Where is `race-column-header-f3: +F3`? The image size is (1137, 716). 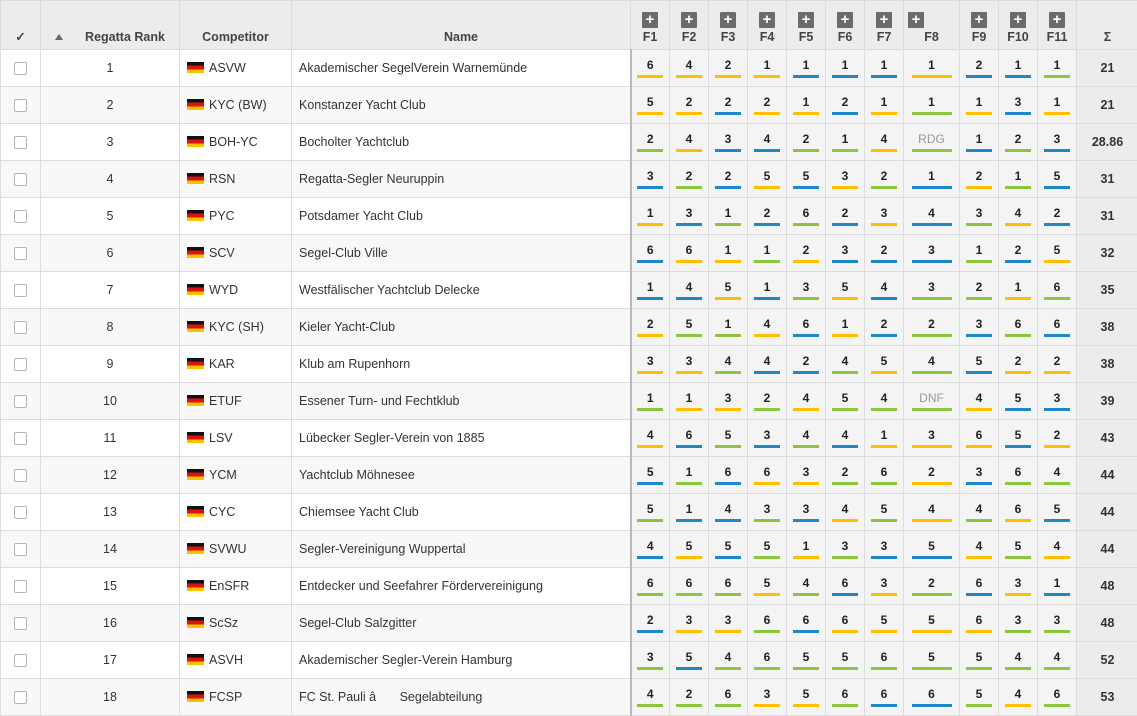
race-column-header-f3: +F3 is located at coordinates (728, 25).